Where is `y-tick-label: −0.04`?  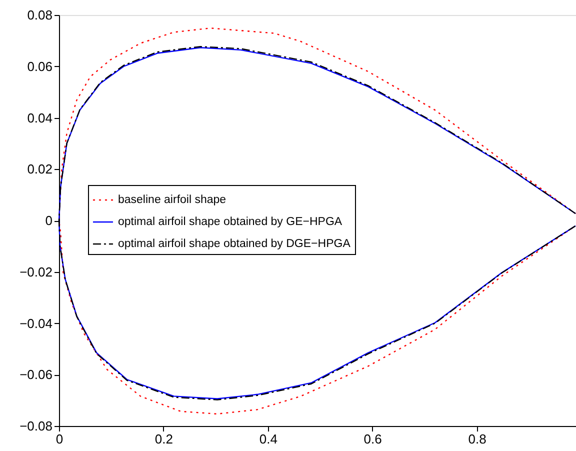
y-tick-label: −0.04 is located at coordinates (36, 323).